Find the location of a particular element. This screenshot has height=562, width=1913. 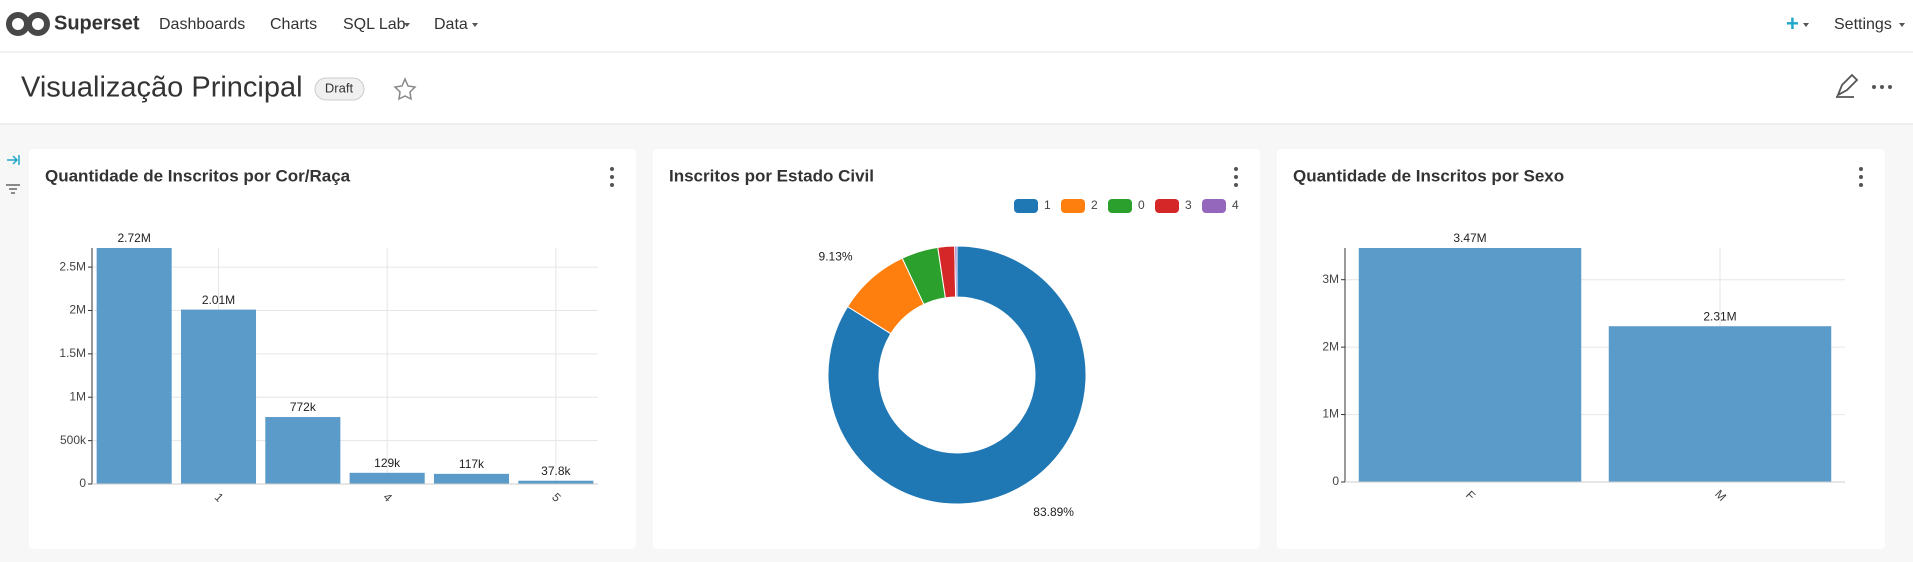

legend-label: 2 is located at coordinates (1094, 205).